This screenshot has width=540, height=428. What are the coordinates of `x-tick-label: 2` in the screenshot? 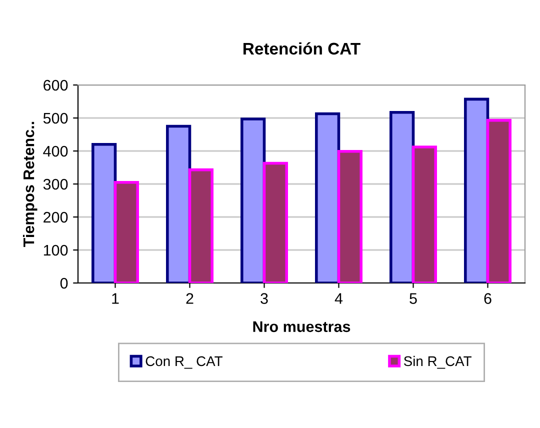 It's located at (190, 298).